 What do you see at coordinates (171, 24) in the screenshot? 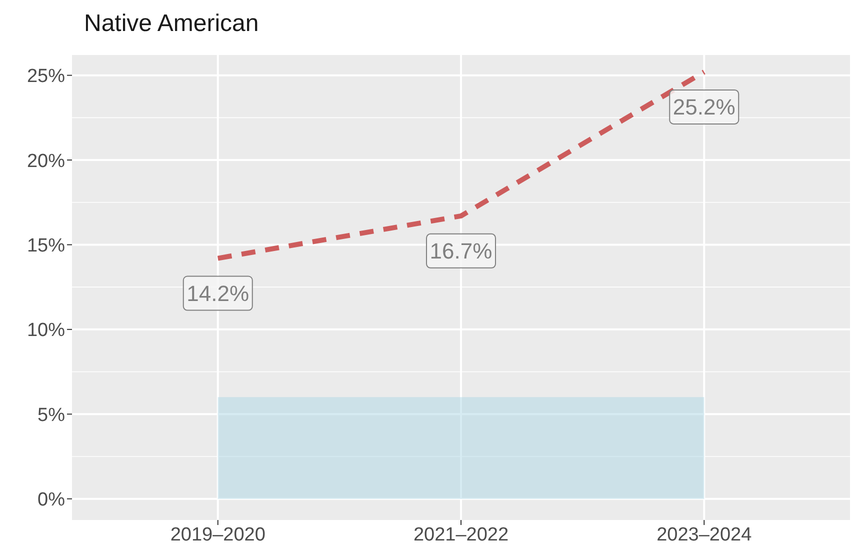
I see `chart-title: Native American` at bounding box center [171, 24].